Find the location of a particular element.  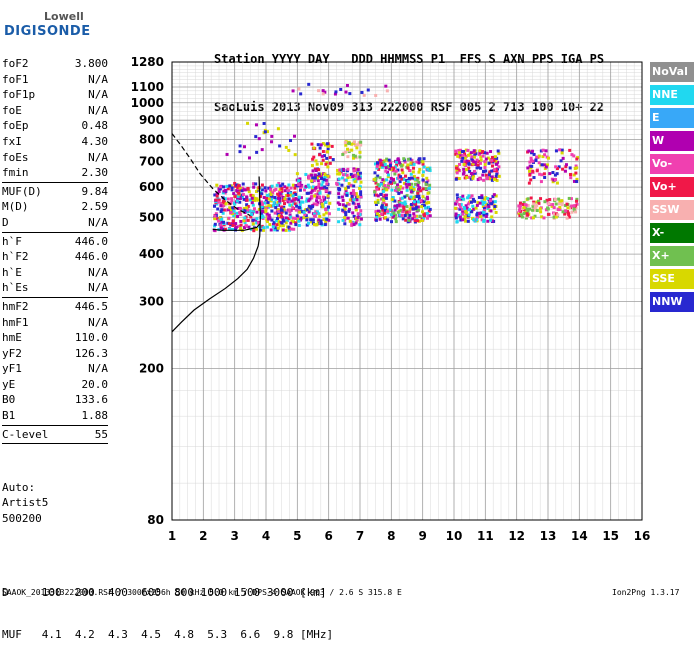

param-value: 2.59 is located at coordinates (95, 207).